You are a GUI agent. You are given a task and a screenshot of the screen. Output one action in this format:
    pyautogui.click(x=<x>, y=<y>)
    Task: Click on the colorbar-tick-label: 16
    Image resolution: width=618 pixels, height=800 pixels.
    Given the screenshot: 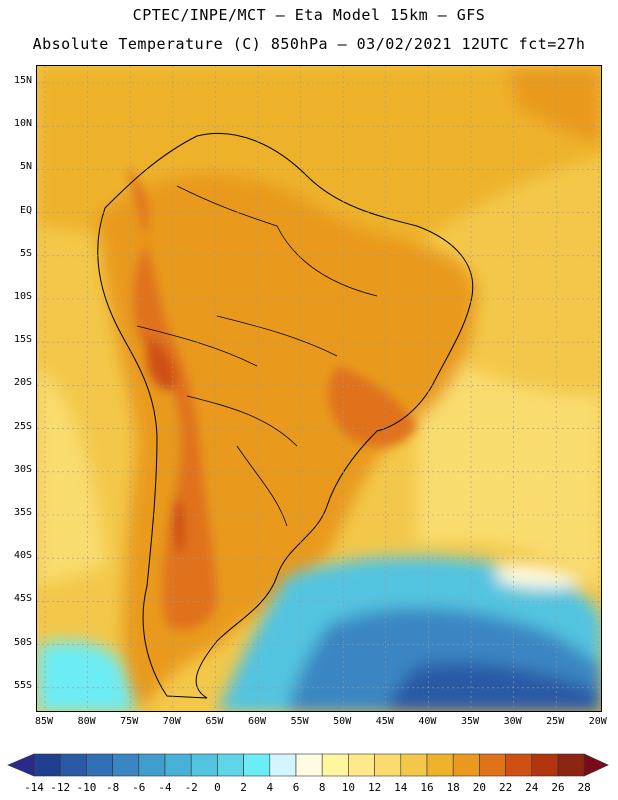 What is the action you would take?
    pyautogui.click(x=427, y=787)
    